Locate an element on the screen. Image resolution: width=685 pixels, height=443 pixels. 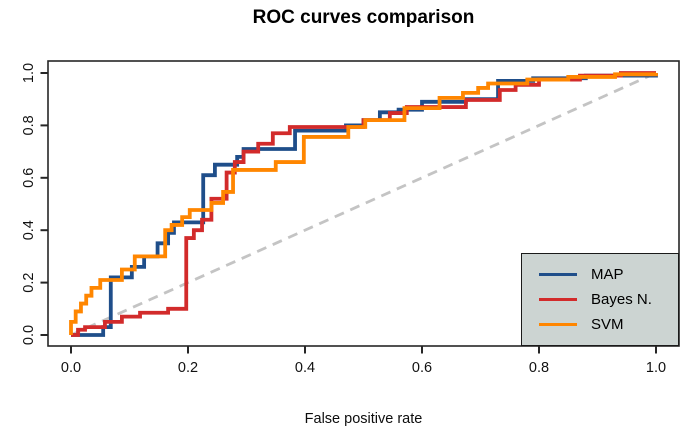
y-axis-tick-label: 0.6 is located at coordinates (29, 178).